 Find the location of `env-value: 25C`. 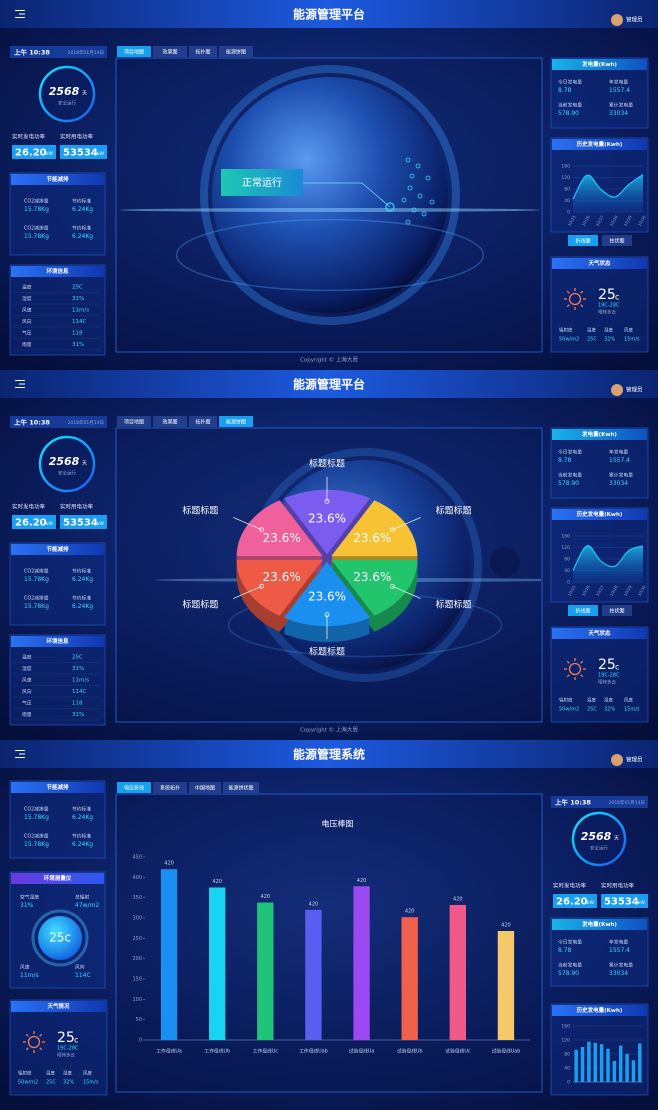

env-value: 25C is located at coordinates (77, 658).